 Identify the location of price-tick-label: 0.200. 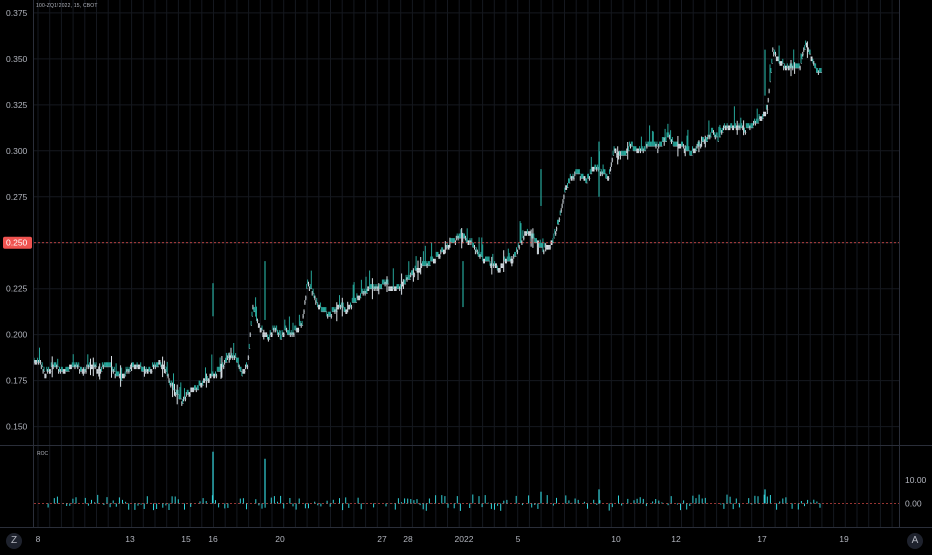
(17, 335).